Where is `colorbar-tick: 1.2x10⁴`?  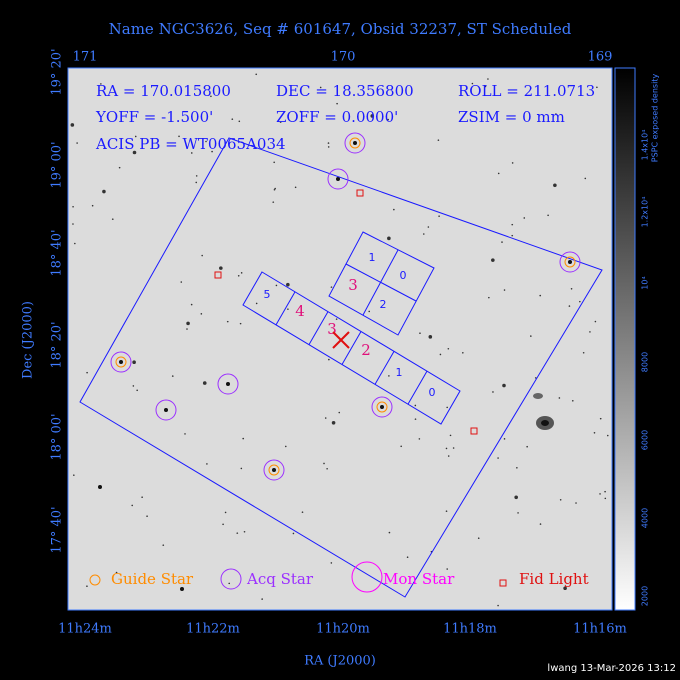
colorbar-tick: 1.2x10⁴ is located at coordinates (645, 212).